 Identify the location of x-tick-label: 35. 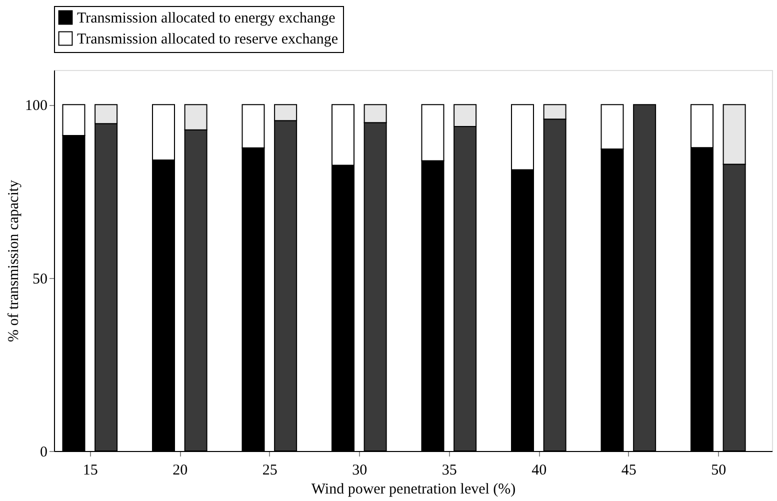
(449, 470).